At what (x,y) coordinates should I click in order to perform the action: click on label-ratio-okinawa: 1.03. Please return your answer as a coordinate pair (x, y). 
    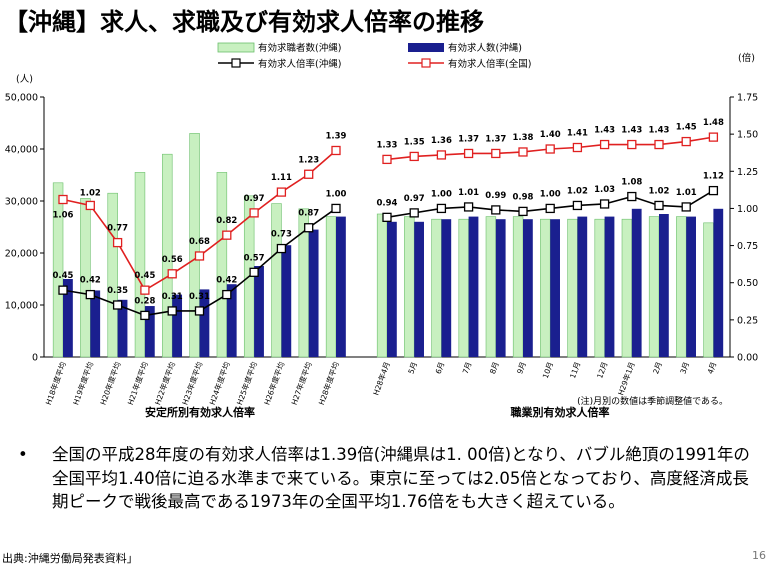
    Looking at the image, I should click on (604, 190).